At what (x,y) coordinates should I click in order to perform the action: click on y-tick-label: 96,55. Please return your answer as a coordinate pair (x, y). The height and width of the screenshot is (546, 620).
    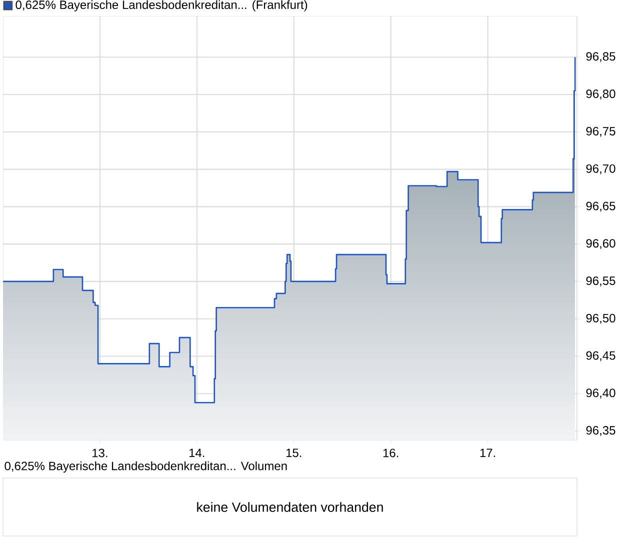
    Looking at the image, I should click on (601, 281).